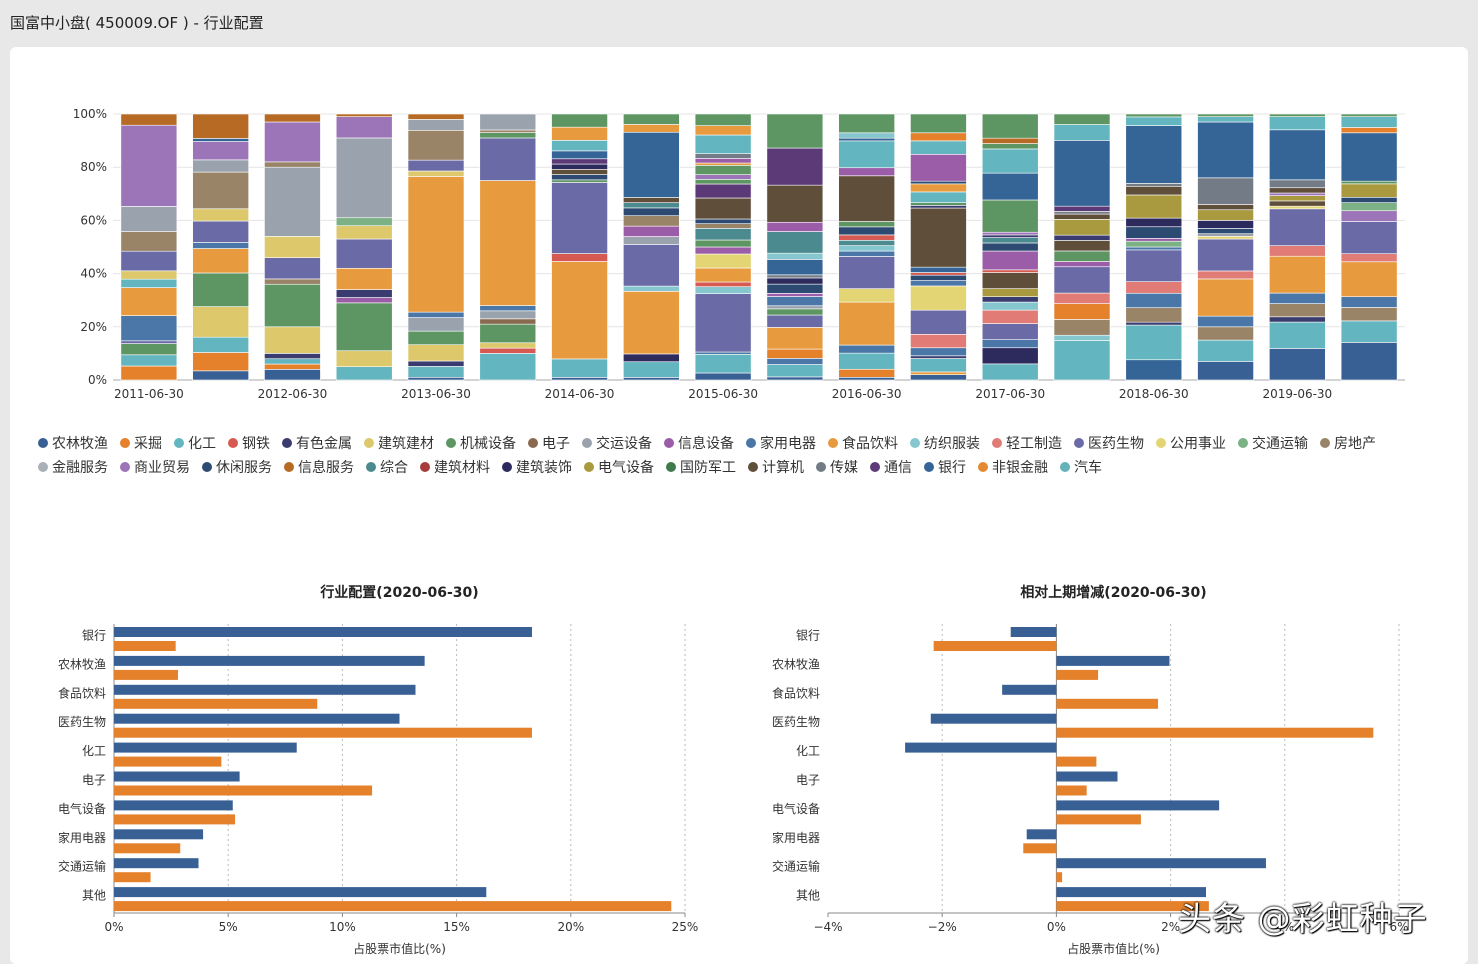 The width and height of the screenshot is (1478, 964). What do you see at coordinates (93, 220) in the screenshot?
I see `y-tick-label: 60%` at bounding box center [93, 220].